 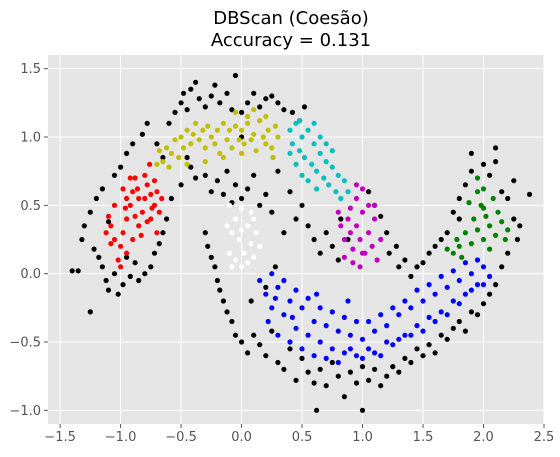 What do you see at coordinates (25, 411) in the screenshot?
I see `y-tick-label: −1.0` at bounding box center [25, 411].